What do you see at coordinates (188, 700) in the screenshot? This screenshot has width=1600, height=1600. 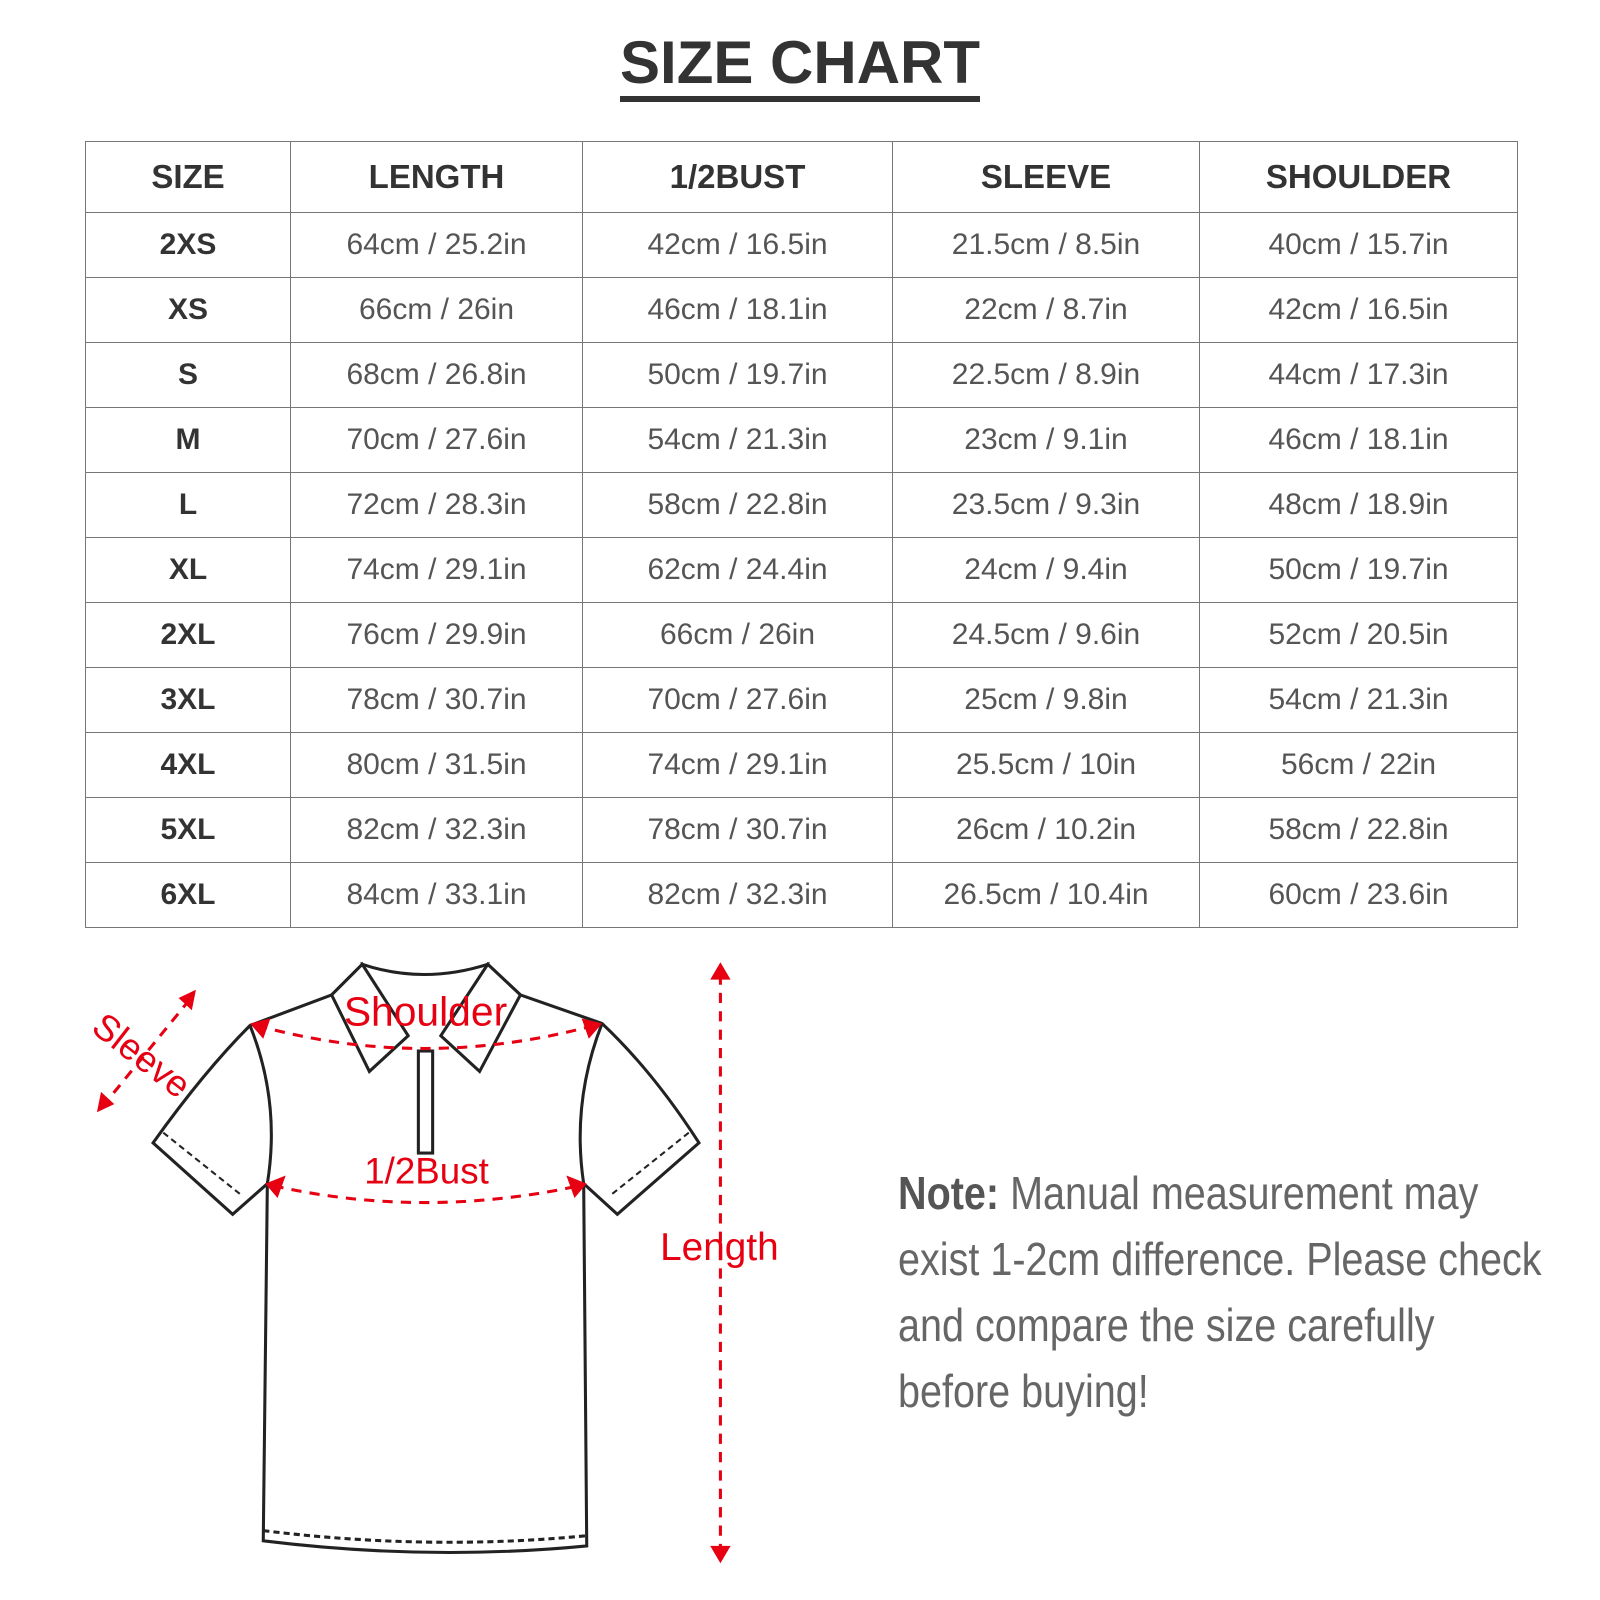 I see `size-cell: 3XL` at bounding box center [188, 700].